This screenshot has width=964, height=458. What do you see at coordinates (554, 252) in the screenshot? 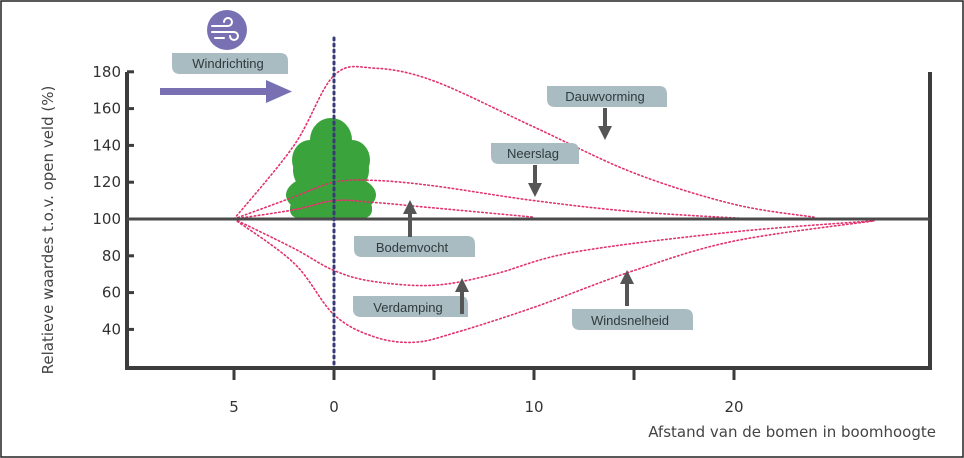
I see `curve-verdamping` at bounding box center [554, 252].